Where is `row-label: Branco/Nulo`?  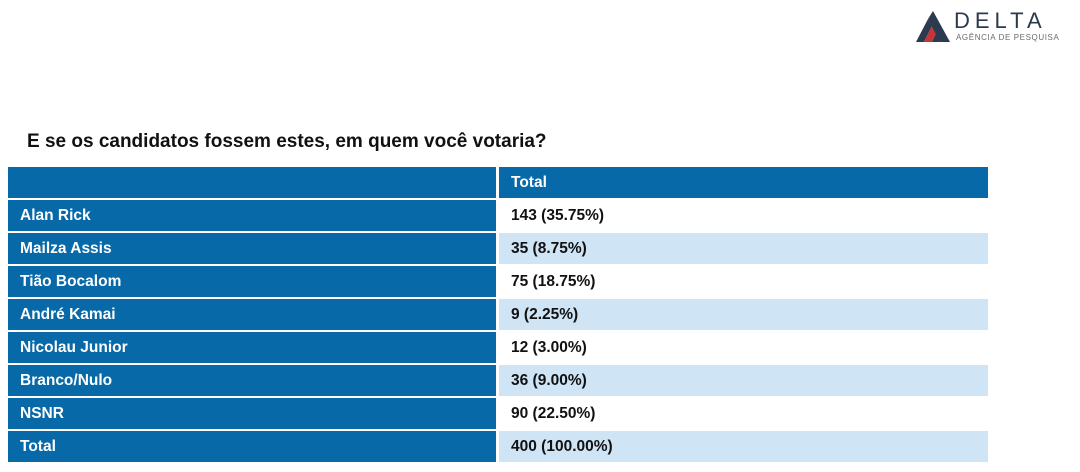
row-label: Branco/Nulo is located at coordinates (252, 380).